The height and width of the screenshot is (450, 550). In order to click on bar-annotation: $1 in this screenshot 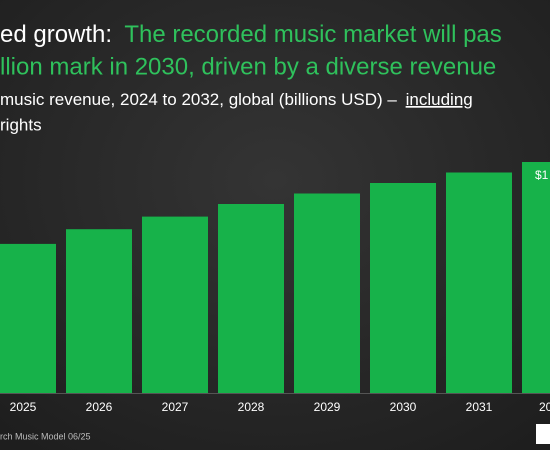, I will do `click(542, 175)`.